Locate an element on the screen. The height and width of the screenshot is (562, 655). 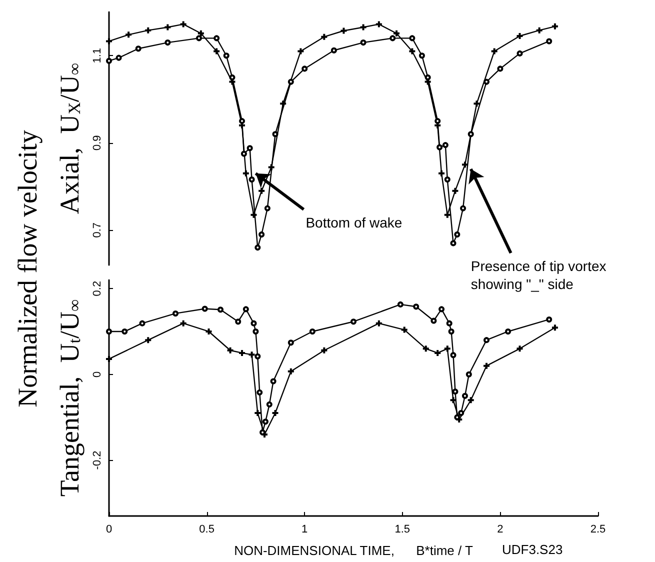
x-tick-label: 2.5 is located at coordinates (598, 530).